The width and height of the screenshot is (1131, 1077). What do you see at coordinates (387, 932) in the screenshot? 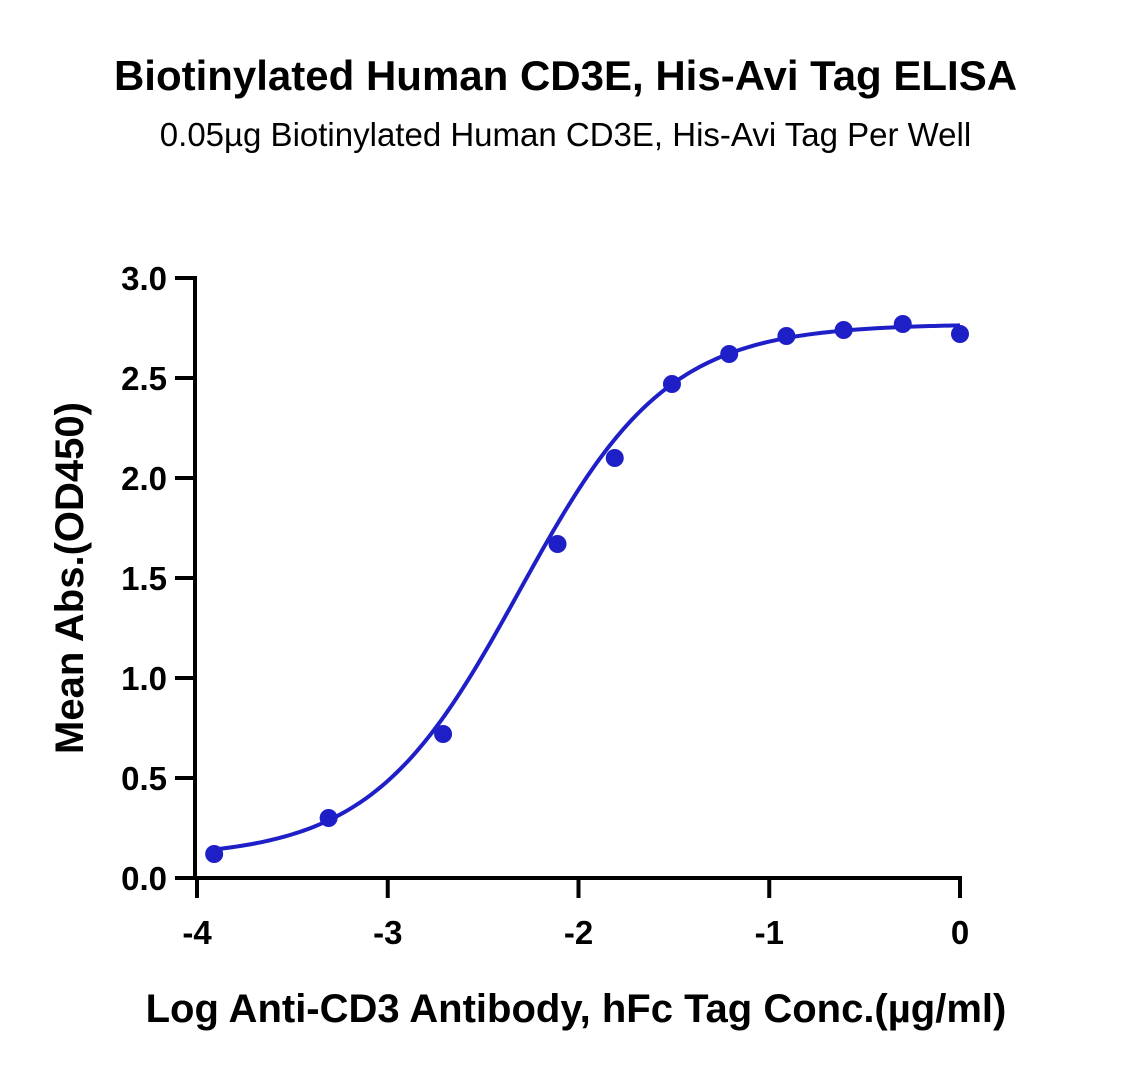
I see `x-tick-label: -3` at bounding box center [387, 932].